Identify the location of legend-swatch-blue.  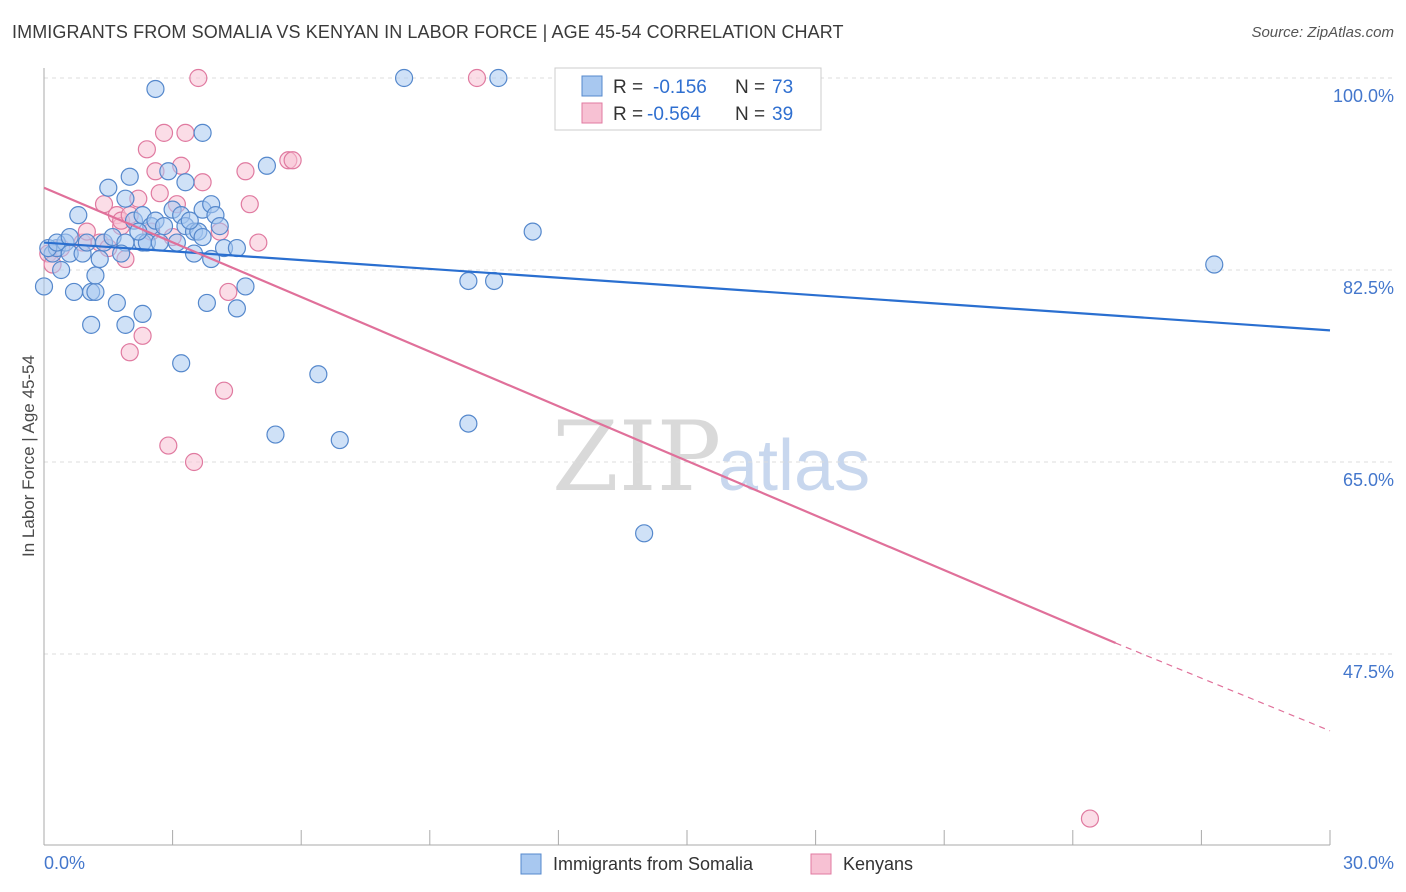
(592, 86).